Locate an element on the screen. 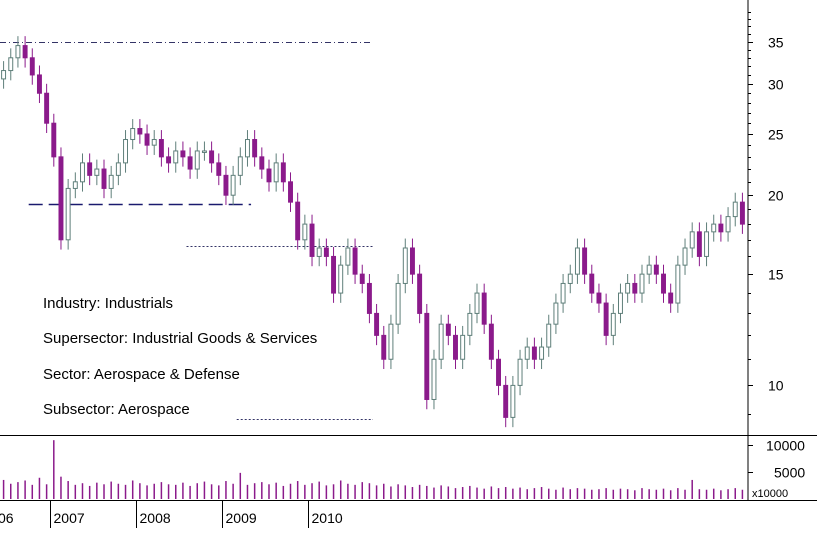 The image size is (817, 533). sector-label: Sector: Aerospace & Defense is located at coordinates (141, 374).